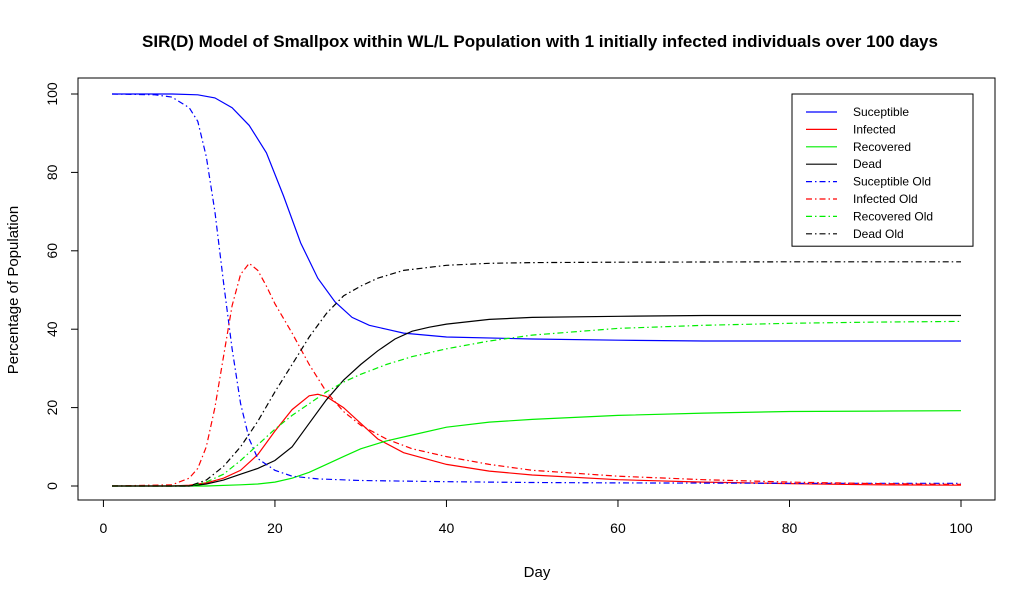 This screenshot has width=1036, height=600. What do you see at coordinates (537, 572) in the screenshot?
I see `x-axis-label: Day` at bounding box center [537, 572].